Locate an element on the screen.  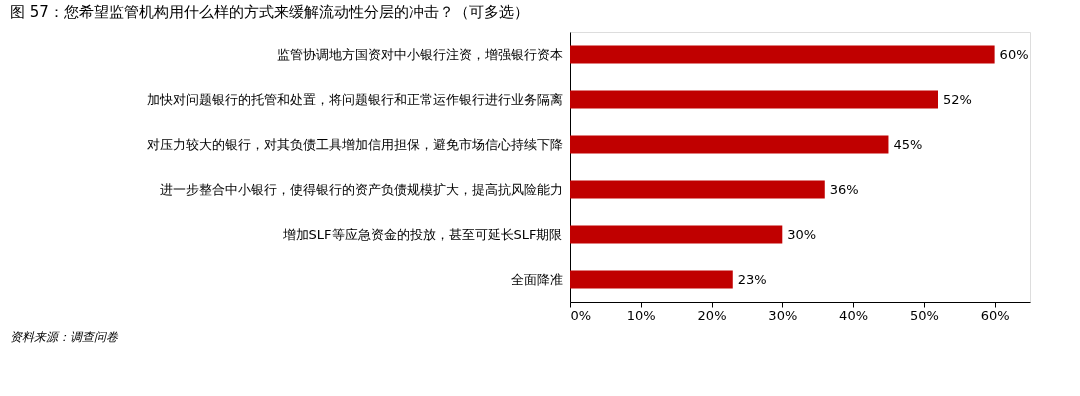
x-tick-label: 20% is located at coordinates (712, 315).